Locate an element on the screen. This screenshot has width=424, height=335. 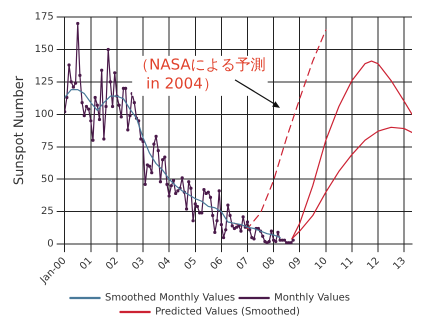
x-tick-label: 11 is located at coordinates (347, 263).